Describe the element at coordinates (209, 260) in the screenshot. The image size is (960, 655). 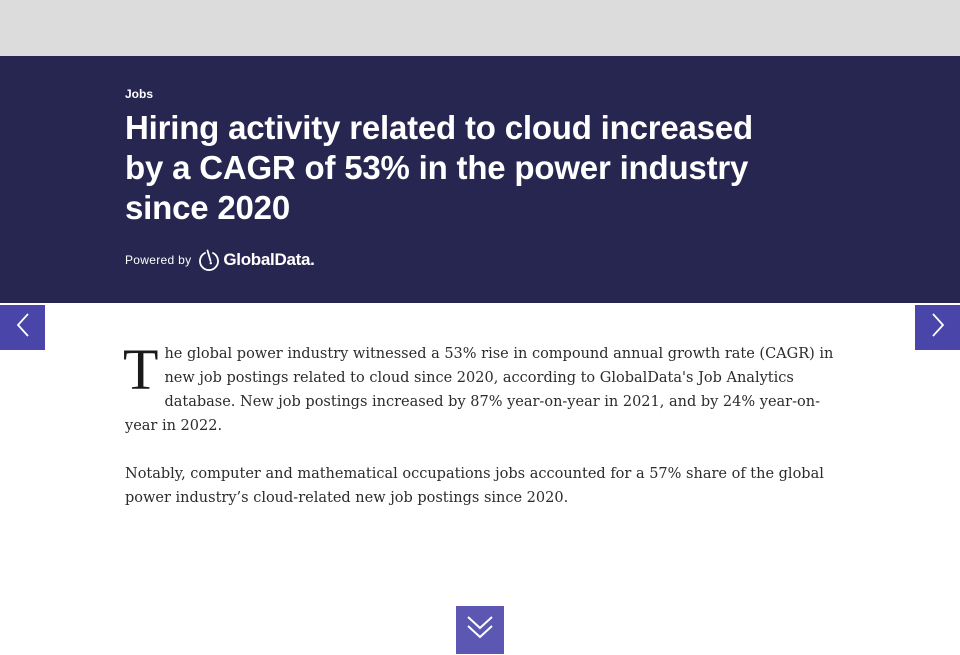
I see `globaldata-logo-icon` at that location.